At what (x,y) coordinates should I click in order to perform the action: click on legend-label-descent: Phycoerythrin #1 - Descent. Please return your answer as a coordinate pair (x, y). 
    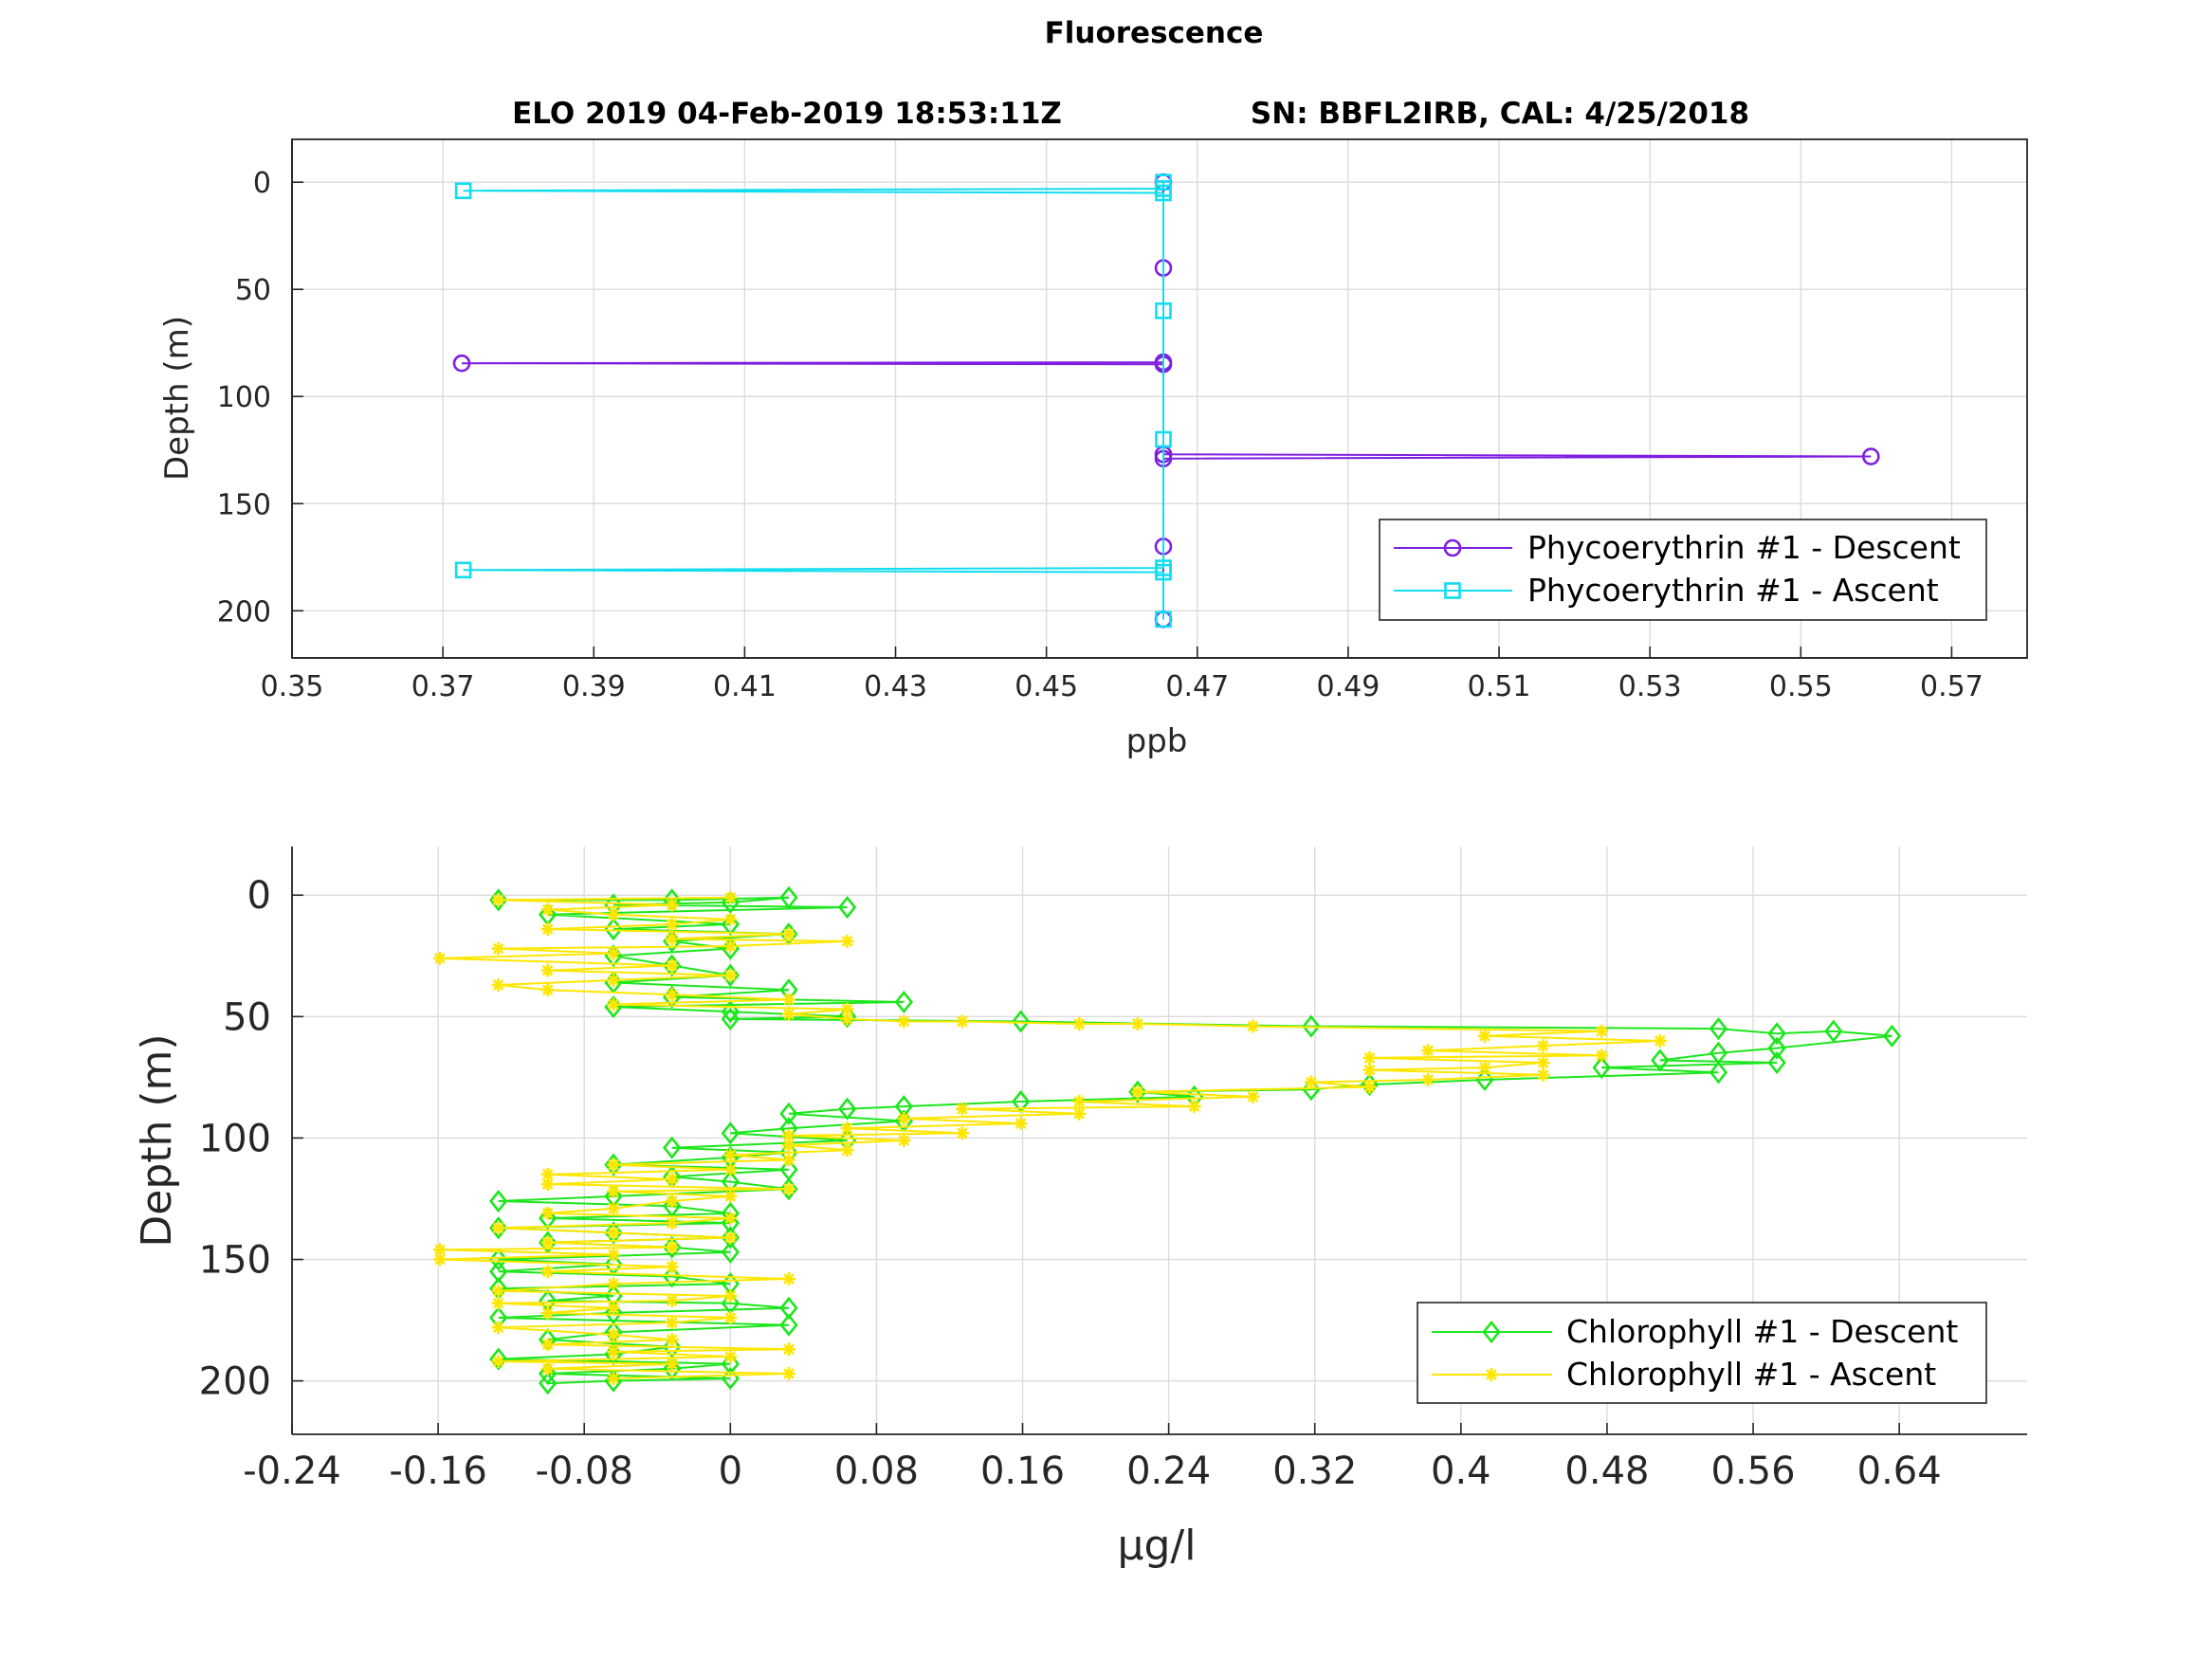
    Looking at the image, I should click on (1744, 547).